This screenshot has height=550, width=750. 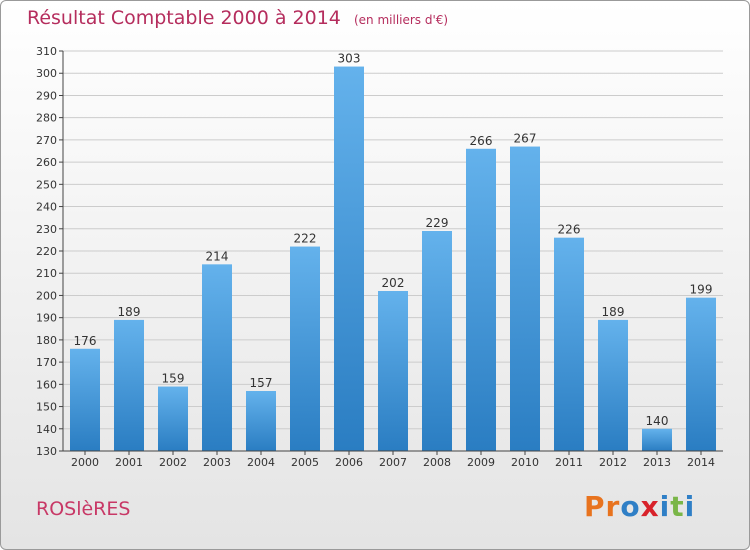 What do you see at coordinates (85, 462) in the screenshot?
I see `x-tick-label-2000: 2000` at bounding box center [85, 462].